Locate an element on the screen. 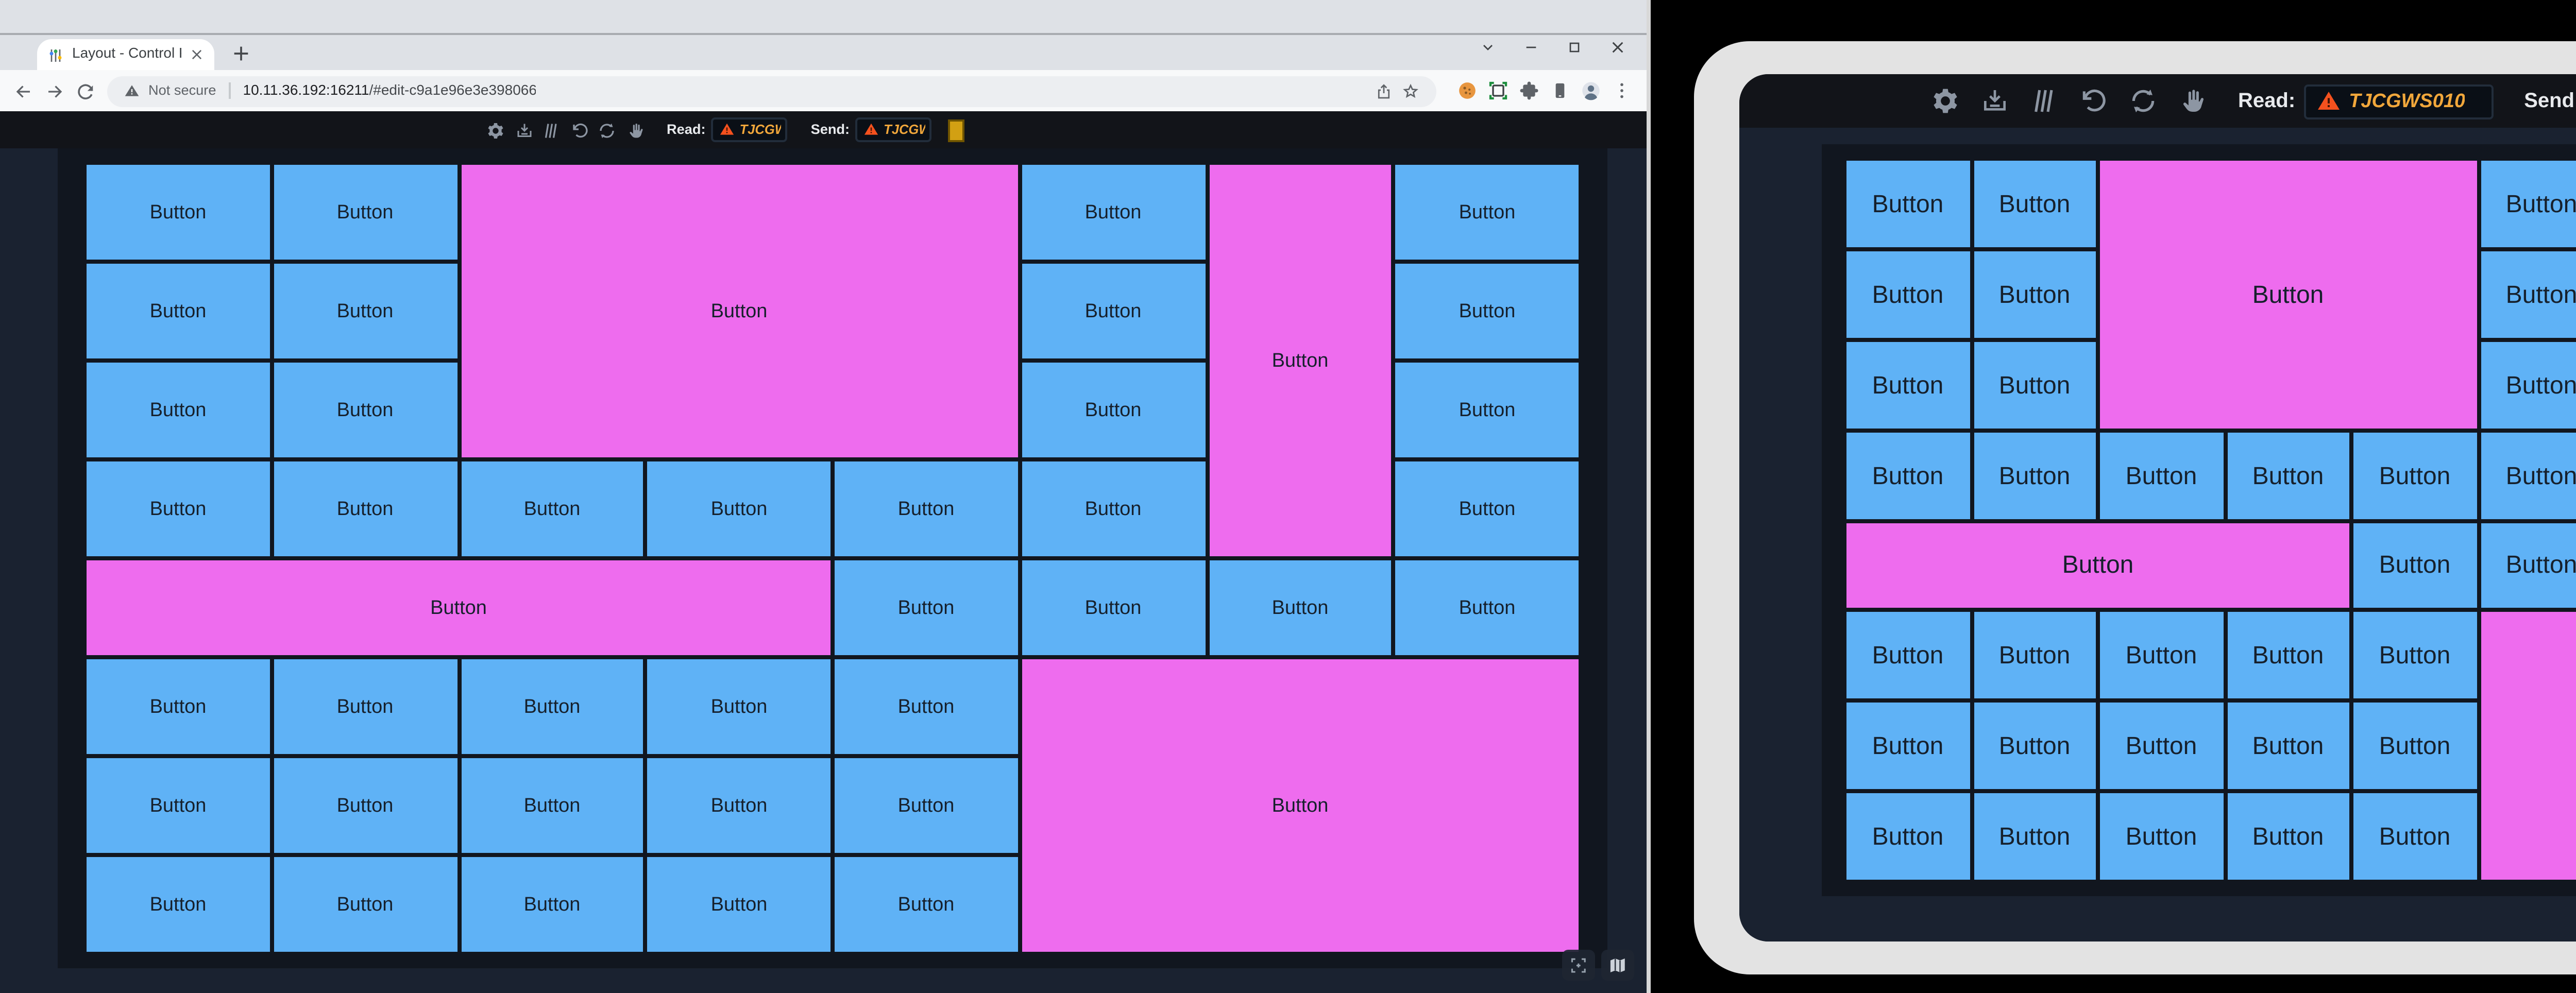 The image size is (2576, 993). minimize-icon is located at coordinates (1531, 47).